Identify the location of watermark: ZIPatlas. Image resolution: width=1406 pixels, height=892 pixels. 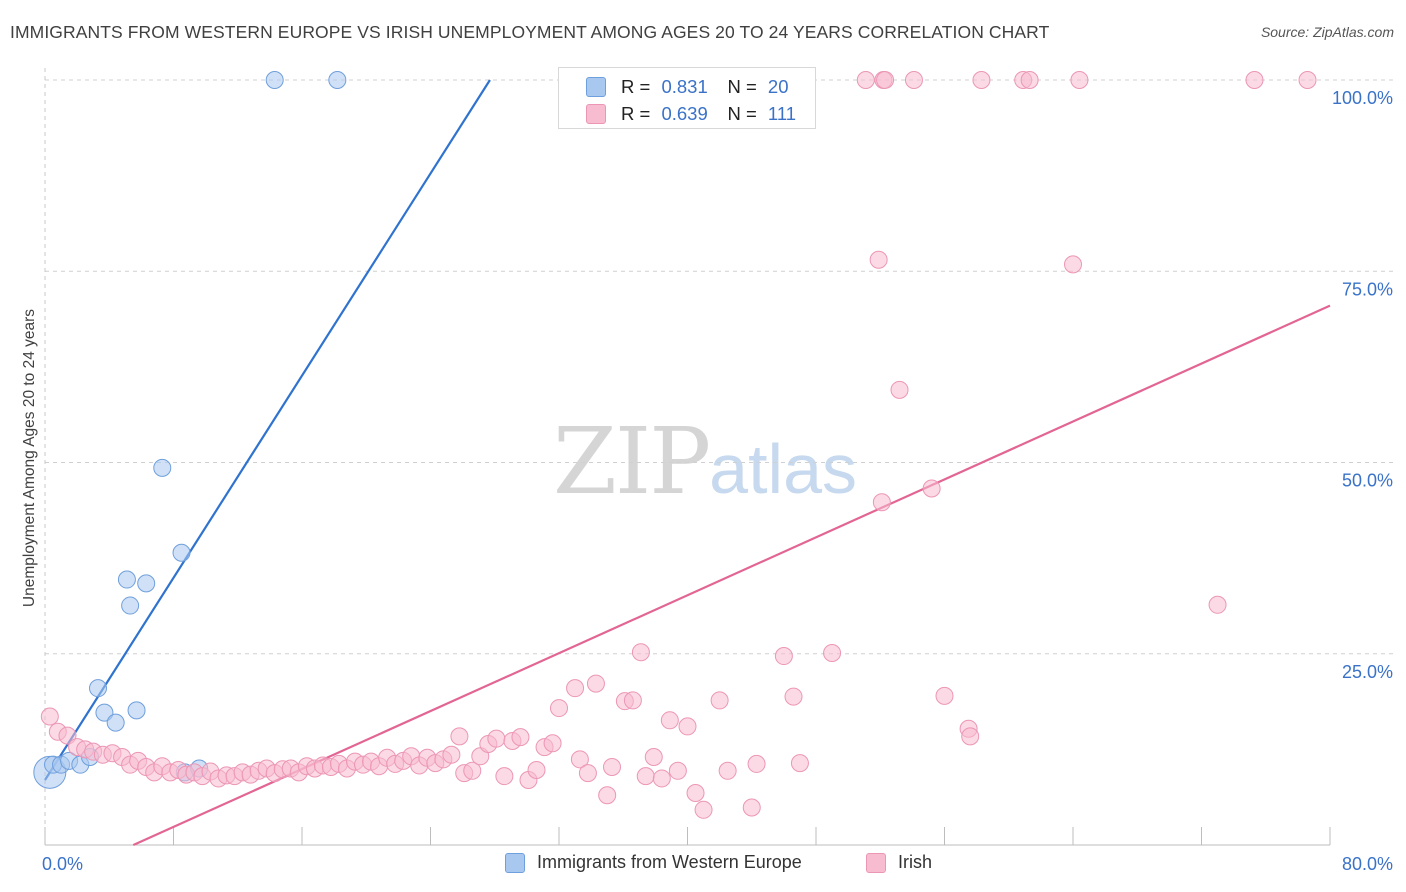
(705, 461).